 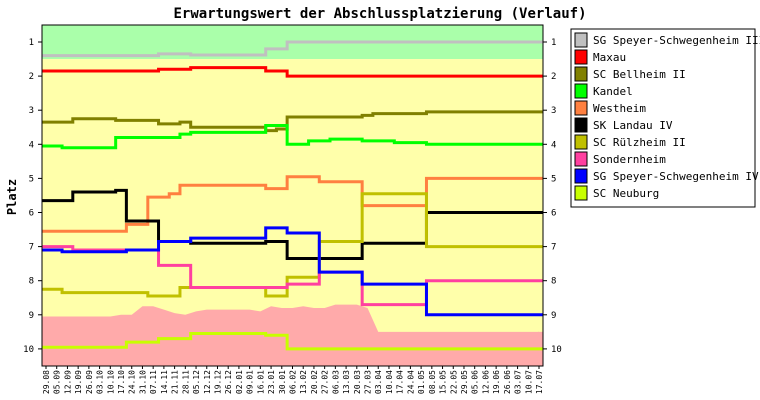 What do you see at coordinates (609, 57) in the screenshot?
I see `legend-label-1: Maxau` at bounding box center [609, 57].